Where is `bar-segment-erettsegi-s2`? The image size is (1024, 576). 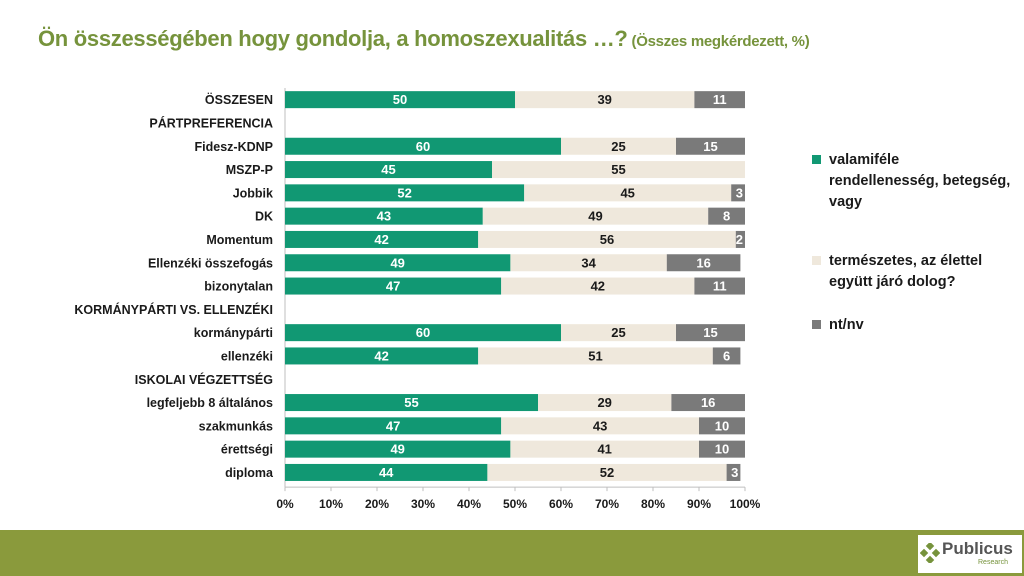 bar-segment-erettsegi-s2 is located at coordinates (722, 449).